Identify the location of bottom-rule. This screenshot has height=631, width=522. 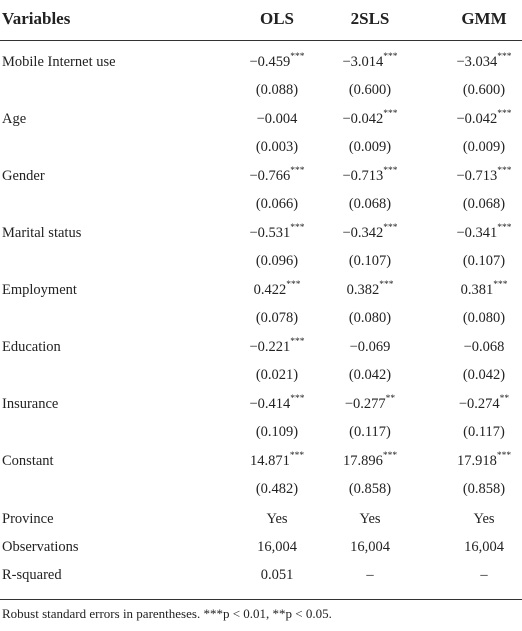
(261, 599).